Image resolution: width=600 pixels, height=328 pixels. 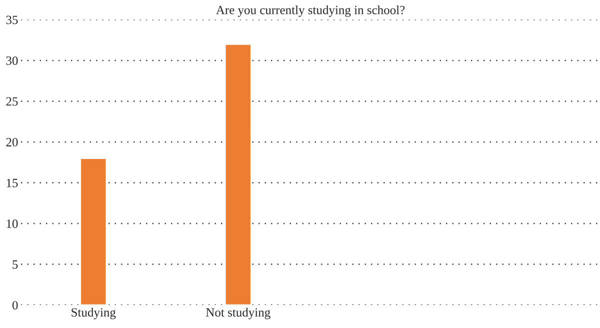 I want to click on chart-title: Are you currently studying in school?, so click(x=310, y=11).